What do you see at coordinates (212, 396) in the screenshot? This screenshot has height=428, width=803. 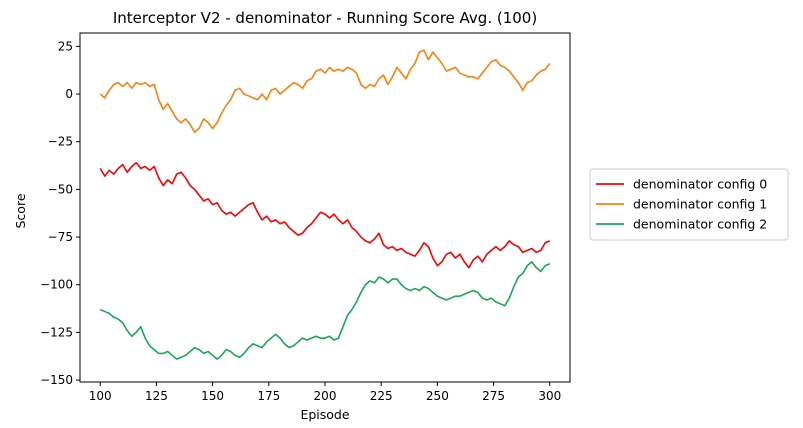 I see `x-tick-label: 150` at bounding box center [212, 396].